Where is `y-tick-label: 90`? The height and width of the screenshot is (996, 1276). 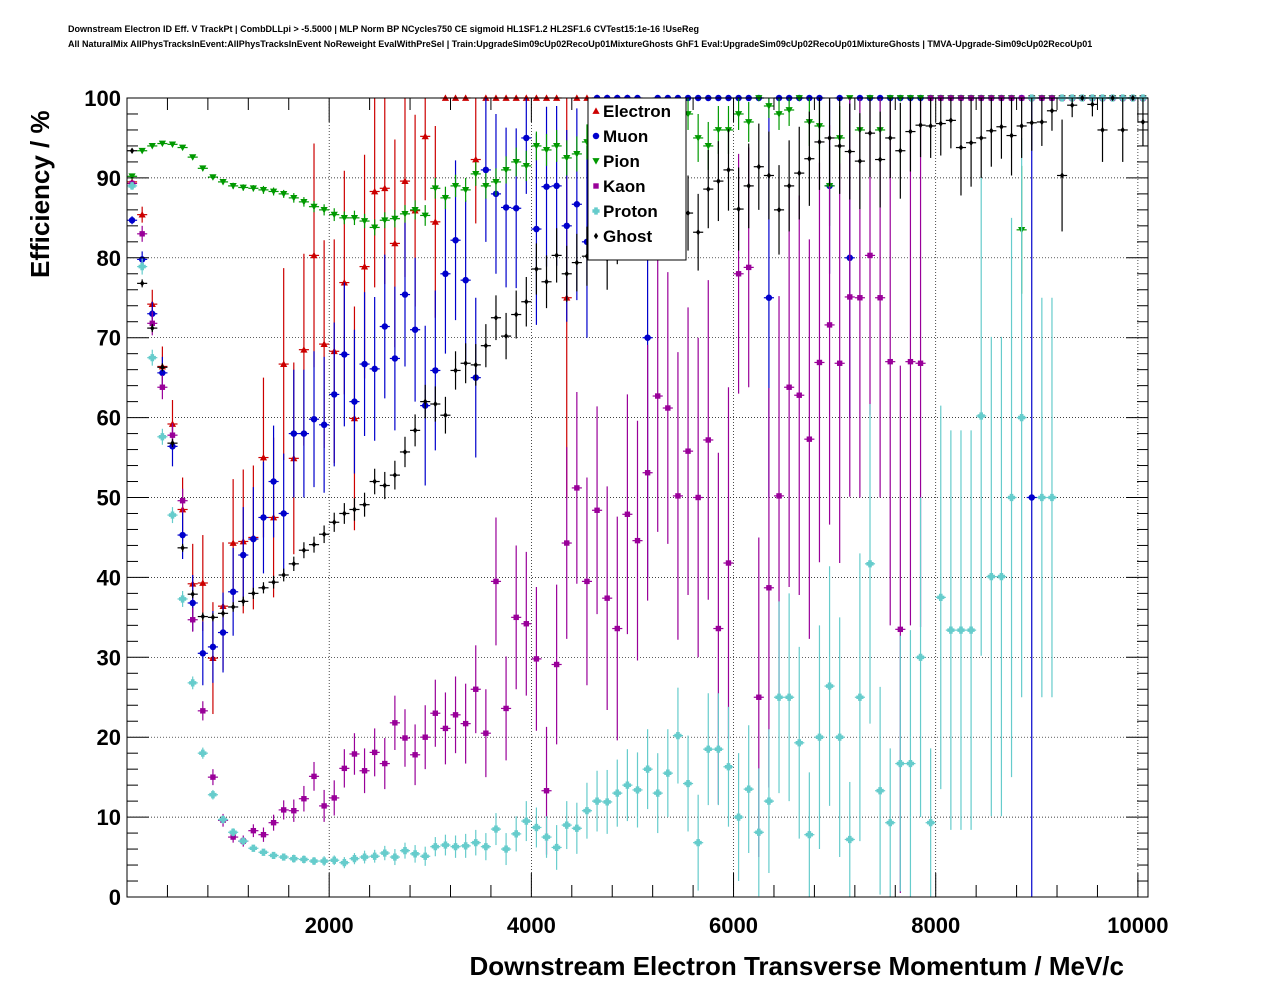
y-tick-label: 90 is located at coordinates (109, 178).